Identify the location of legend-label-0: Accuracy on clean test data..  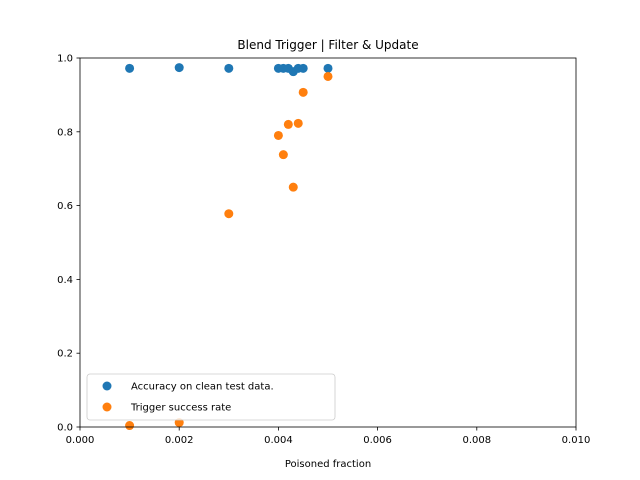
(202, 387).